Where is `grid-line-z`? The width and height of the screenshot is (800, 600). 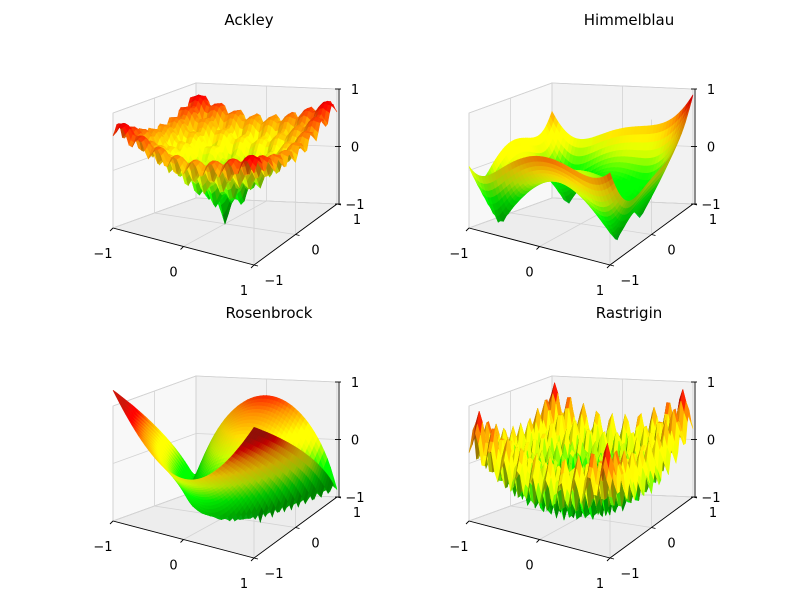 grid-line-z is located at coordinates (225, 98).